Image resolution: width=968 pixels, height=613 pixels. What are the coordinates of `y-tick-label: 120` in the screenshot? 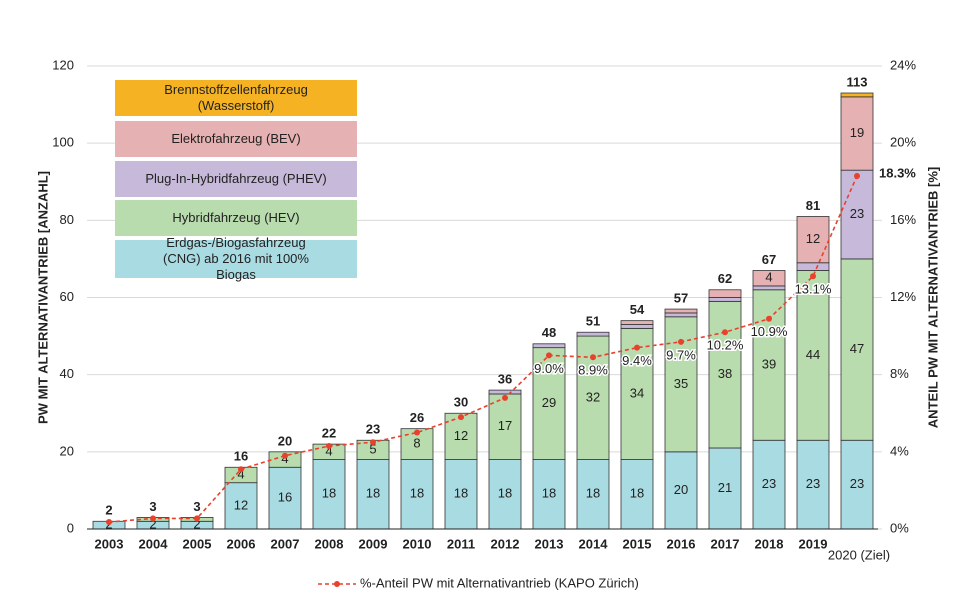 It's located at (63, 64).